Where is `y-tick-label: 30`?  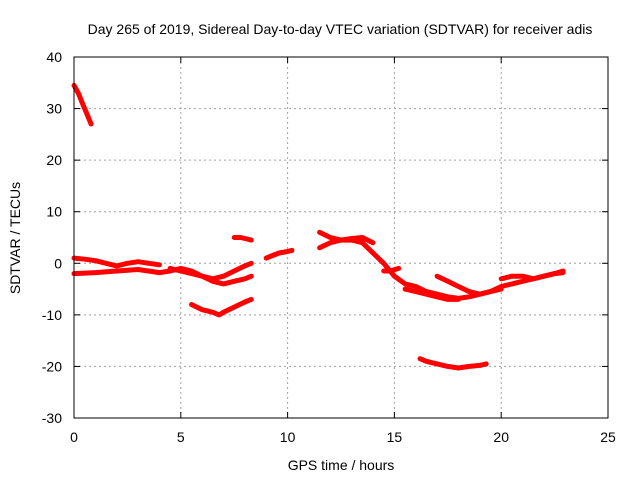
y-tick-label: 30 is located at coordinates (54, 109).